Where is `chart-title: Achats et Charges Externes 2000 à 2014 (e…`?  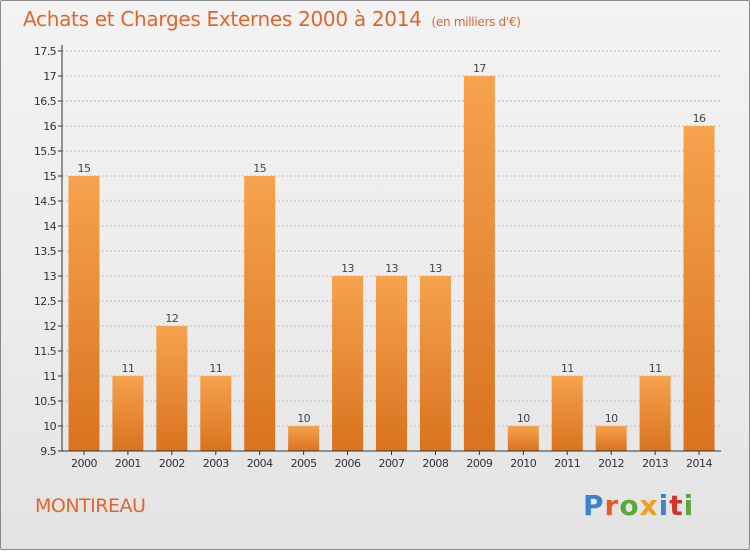
chart-title: Achats et Charges Externes 2000 à 2014 (e… is located at coordinates (272, 19).